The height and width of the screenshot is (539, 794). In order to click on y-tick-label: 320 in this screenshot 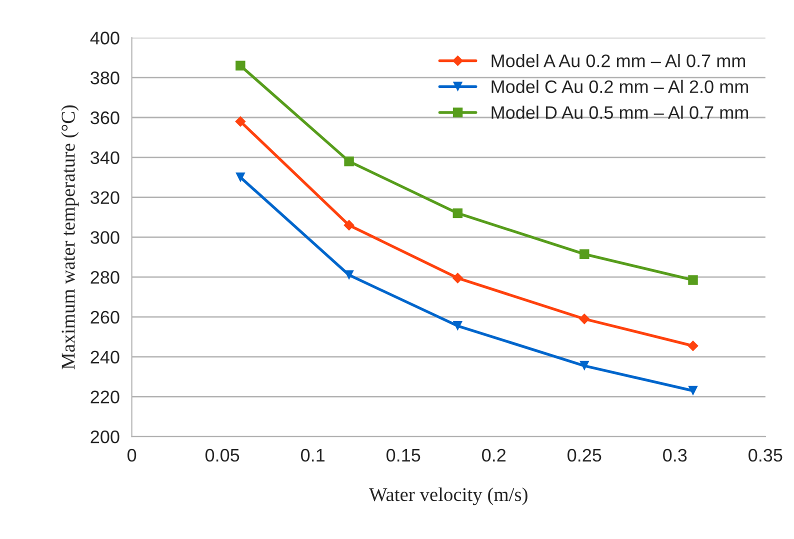, I will do `click(105, 197)`.